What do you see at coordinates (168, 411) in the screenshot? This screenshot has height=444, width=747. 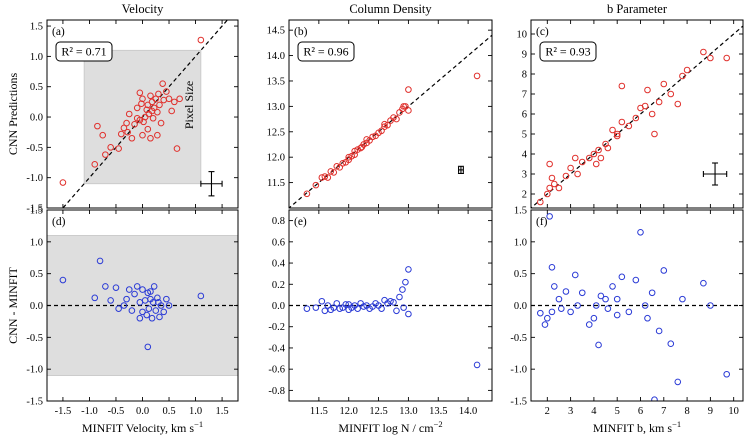 I see `xtick-label-d-4: 0.5` at bounding box center [168, 411].